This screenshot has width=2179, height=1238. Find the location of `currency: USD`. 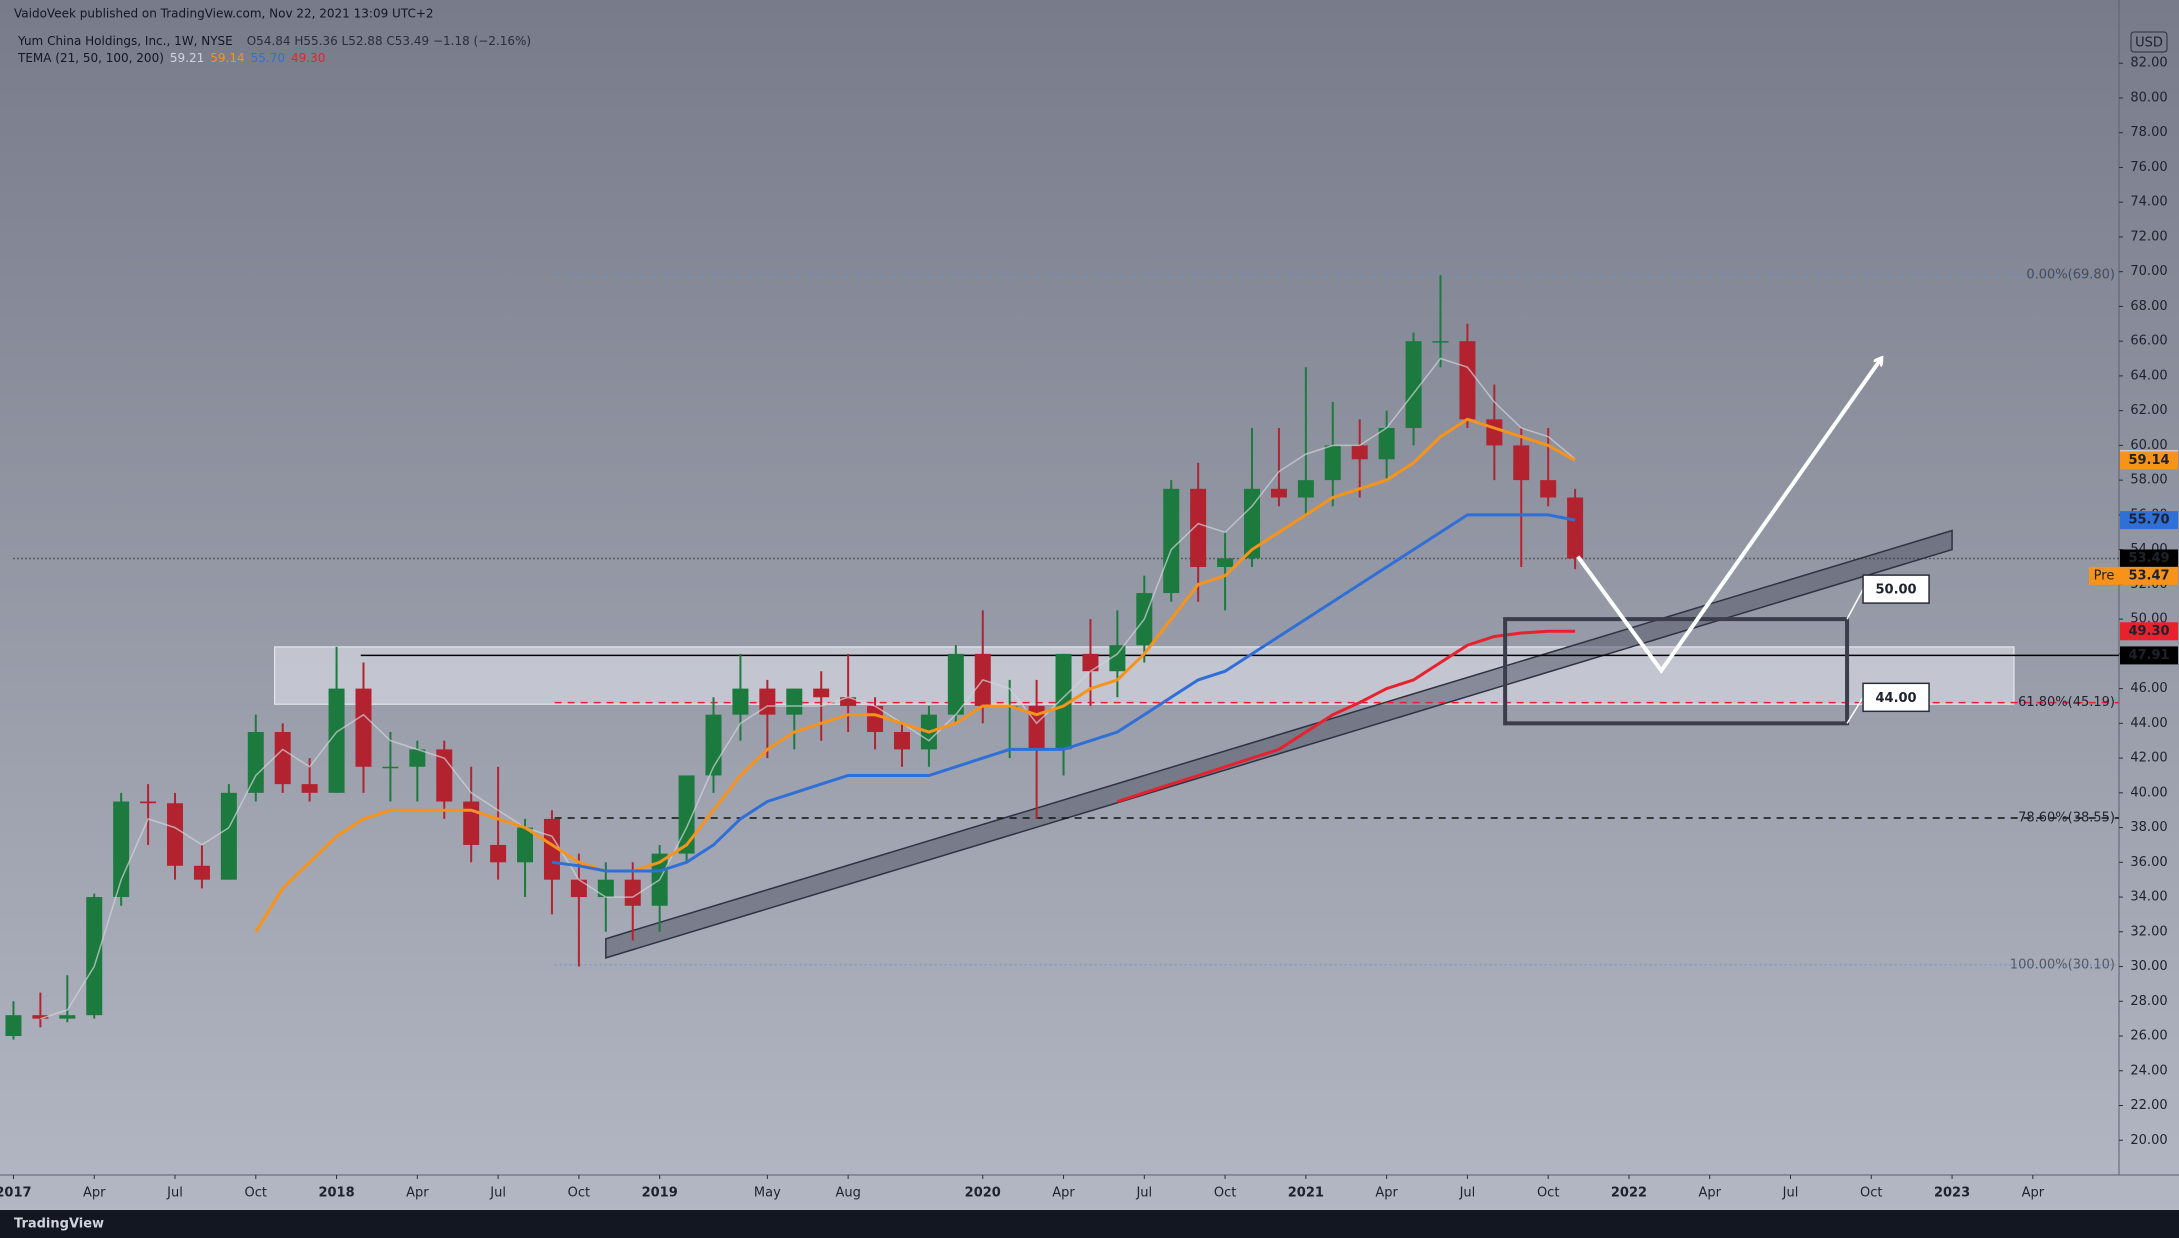

currency: USD is located at coordinates (2149, 43).